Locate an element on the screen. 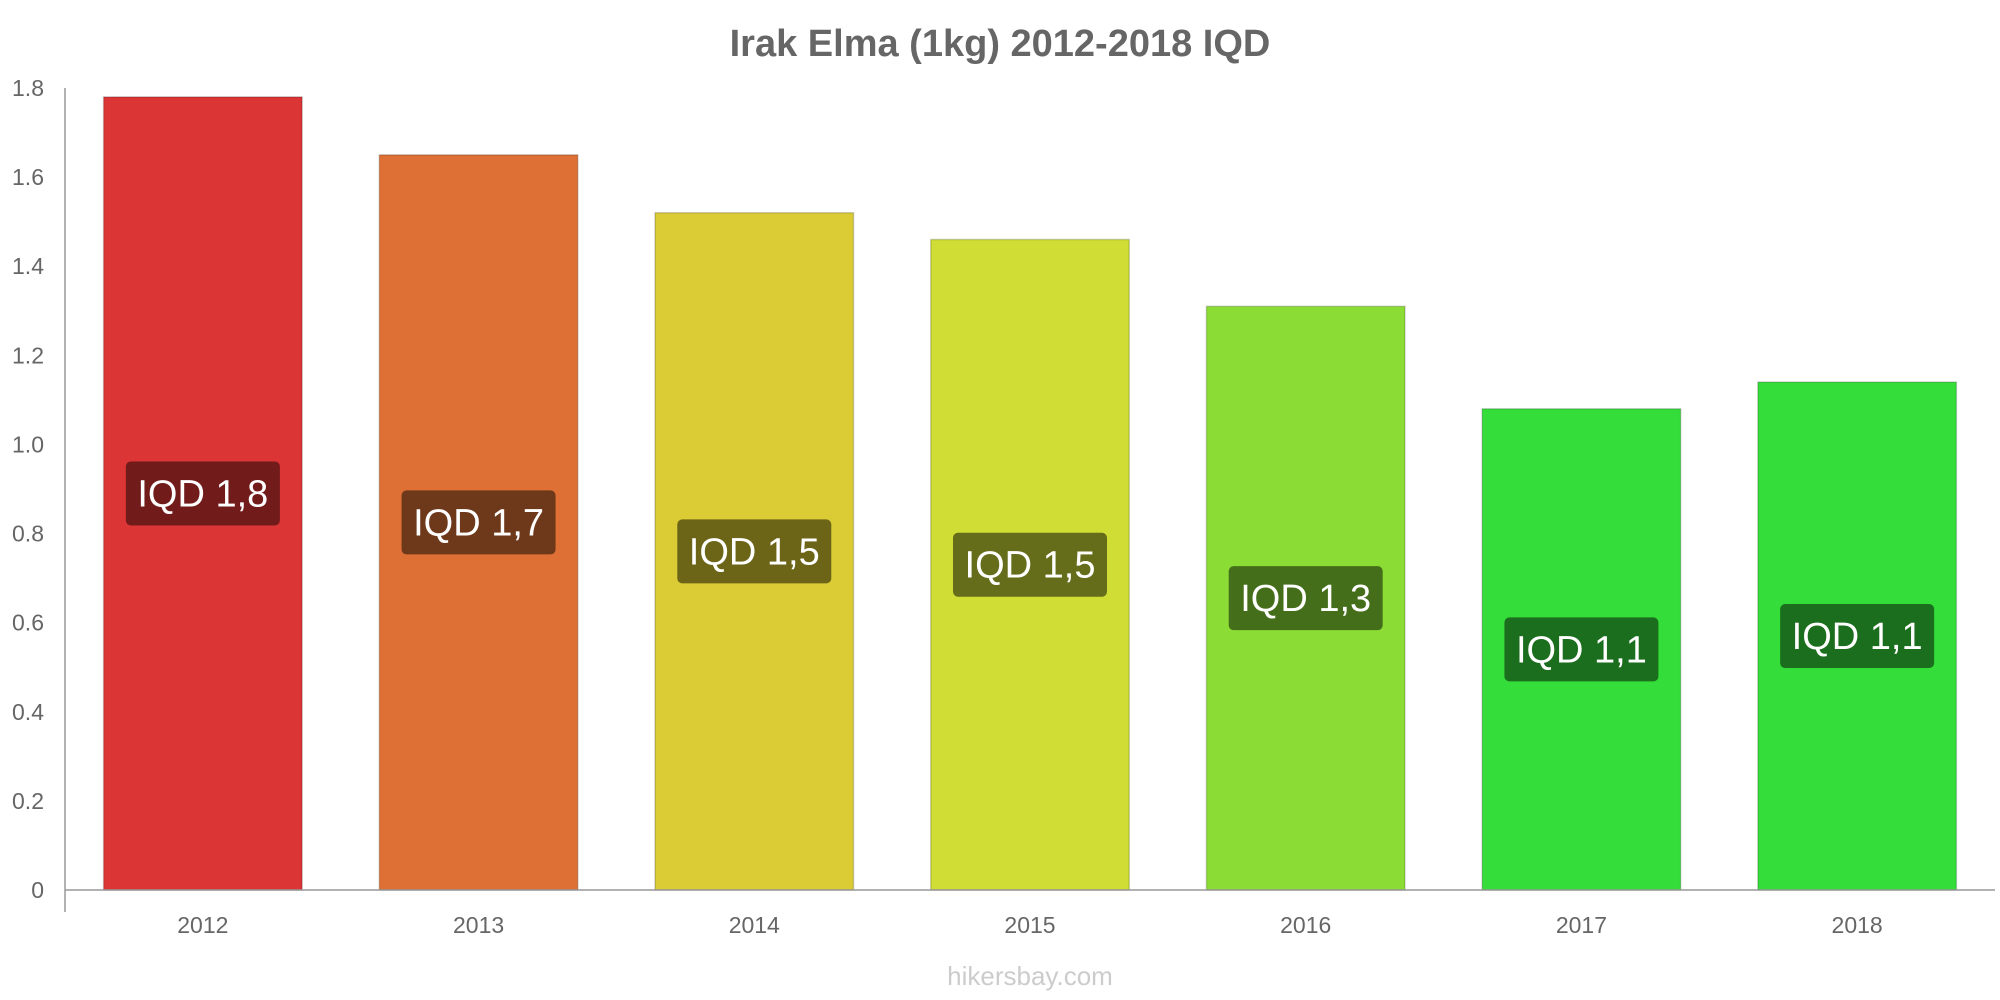  y-tick-label: 0.2 is located at coordinates (28, 801).